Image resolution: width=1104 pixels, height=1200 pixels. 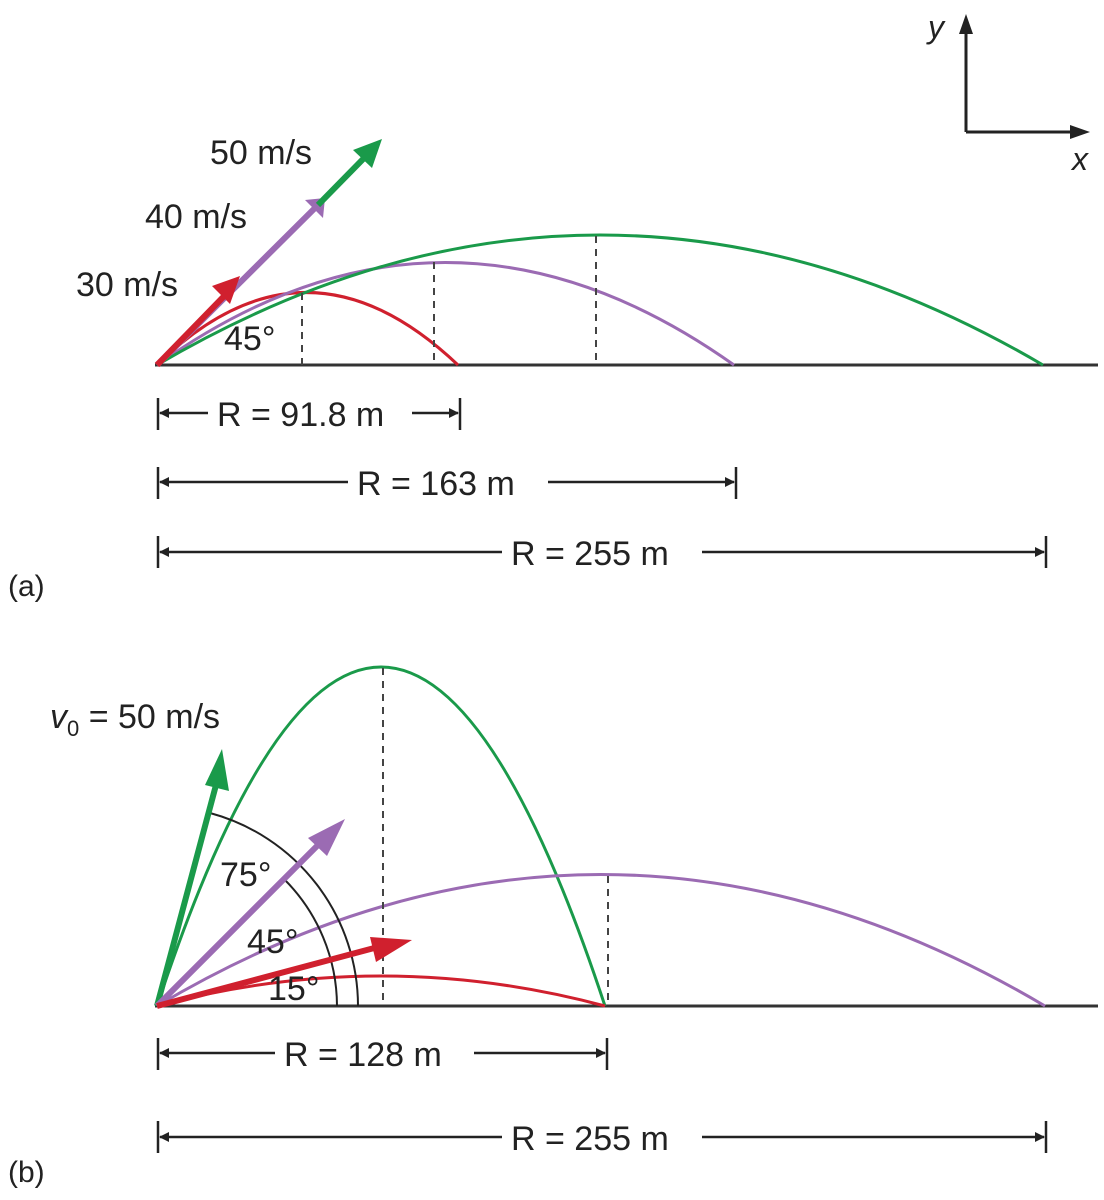 What do you see at coordinates (73, 728) in the screenshot?
I see `v0-subscript: 0` at bounding box center [73, 728].